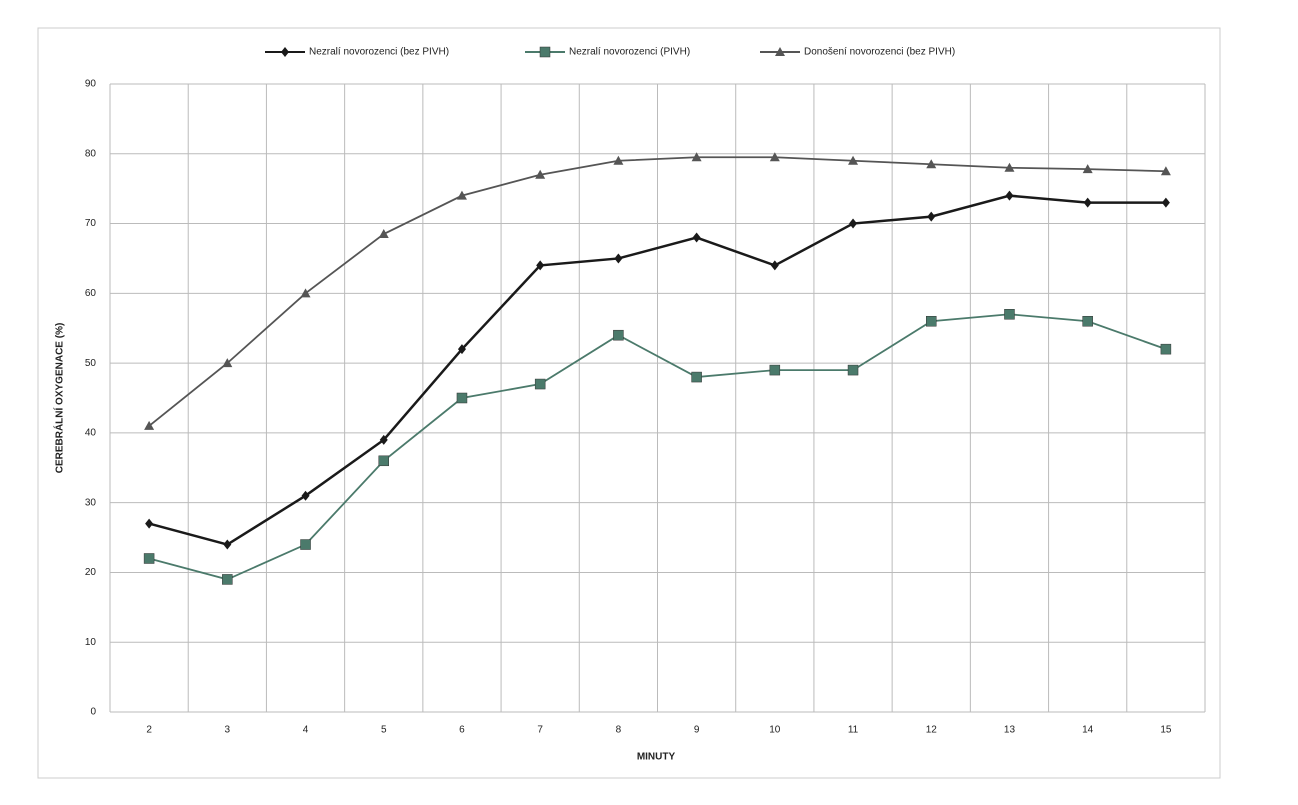 The image size is (1298, 805). Describe the element at coordinates (384, 730) in the screenshot. I see `x-tick-label: 5` at that location.